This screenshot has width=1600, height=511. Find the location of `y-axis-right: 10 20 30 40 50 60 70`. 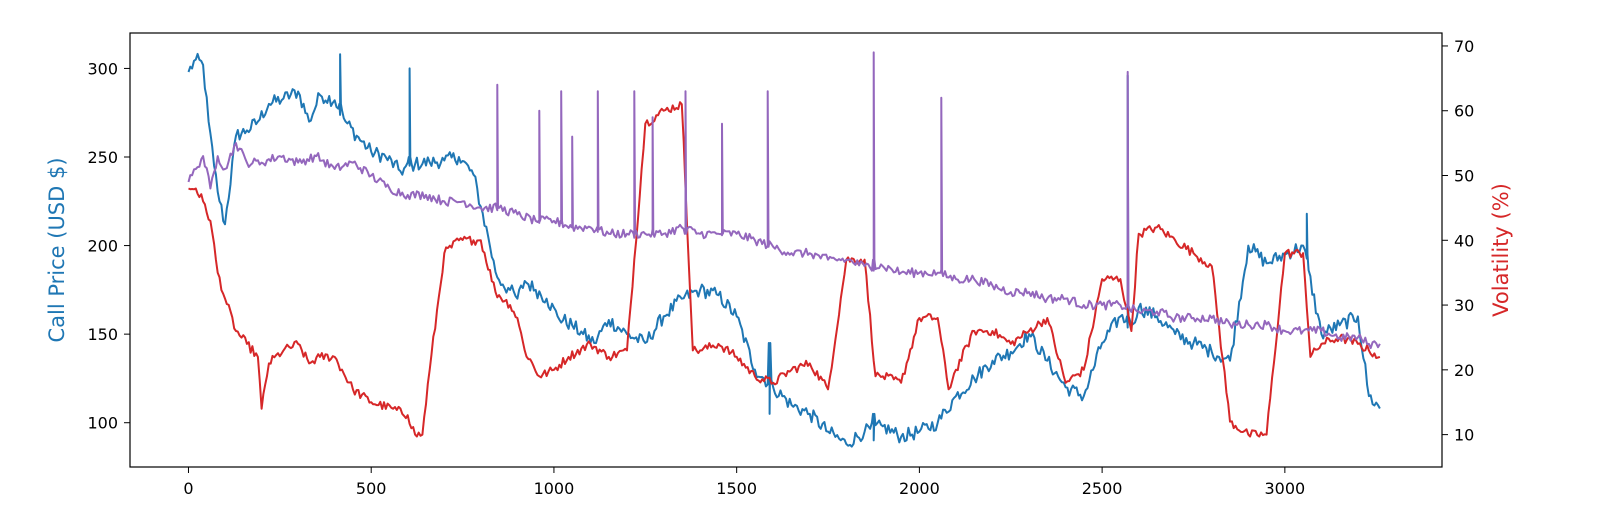

y-axis-right: 10 20 30 40 50 60 70 is located at coordinates (1458, 241).